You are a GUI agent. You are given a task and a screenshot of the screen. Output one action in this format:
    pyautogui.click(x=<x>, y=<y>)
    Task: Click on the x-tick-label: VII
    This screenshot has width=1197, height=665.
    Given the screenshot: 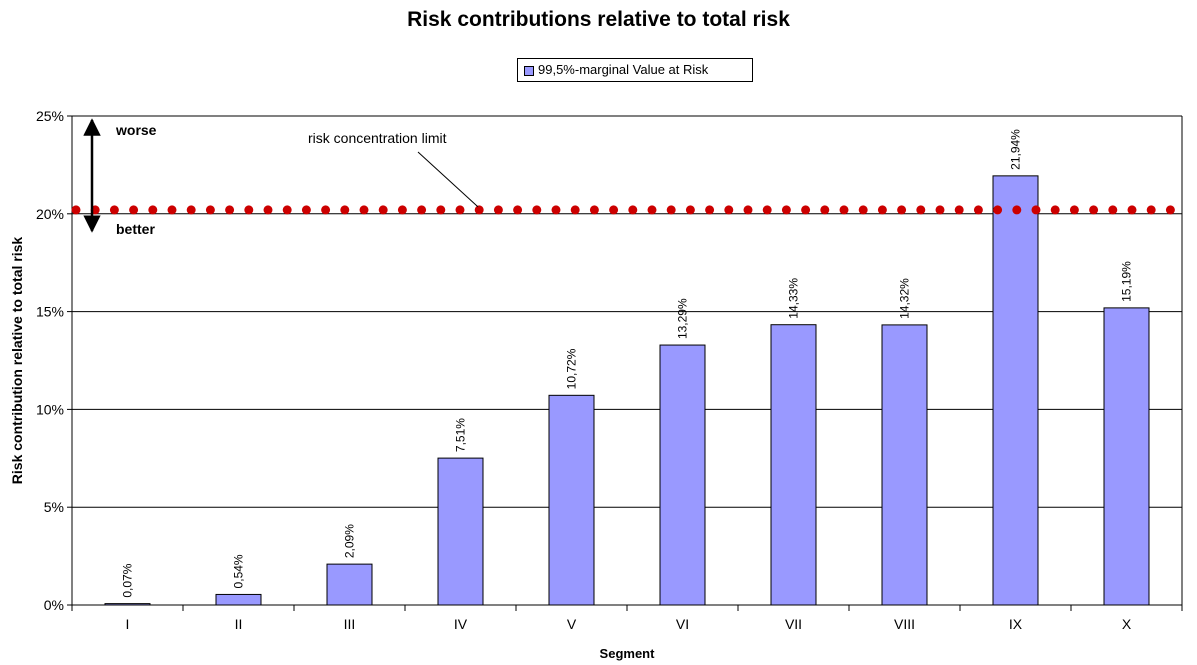 What is the action you would take?
    pyautogui.click(x=793, y=624)
    